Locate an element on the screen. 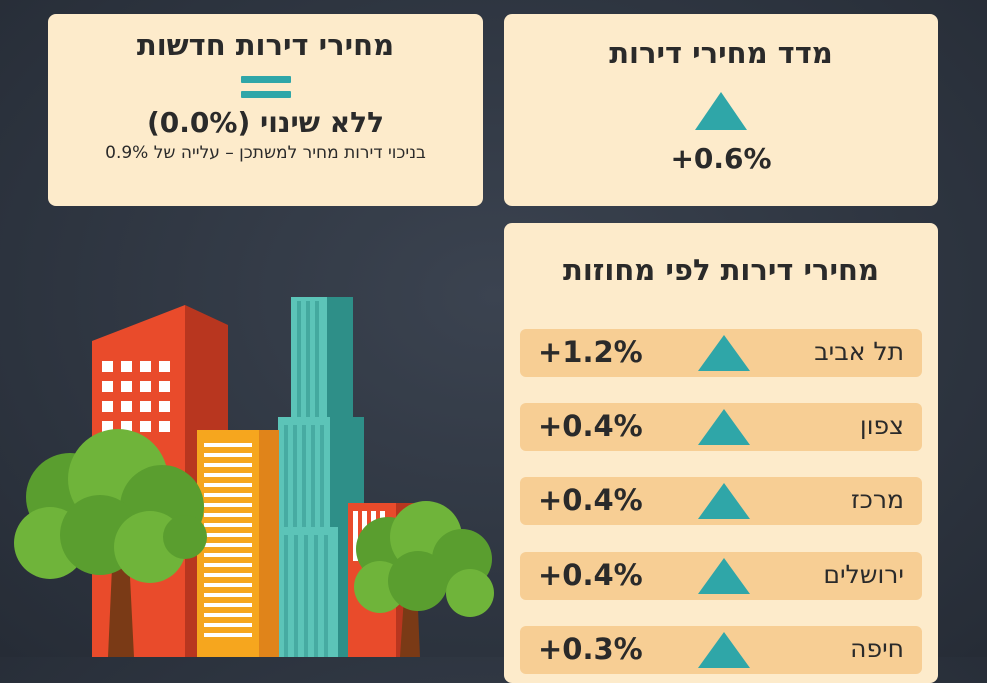 The width and height of the screenshot is (987, 683). equals-icon is located at coordinates (265, 87).